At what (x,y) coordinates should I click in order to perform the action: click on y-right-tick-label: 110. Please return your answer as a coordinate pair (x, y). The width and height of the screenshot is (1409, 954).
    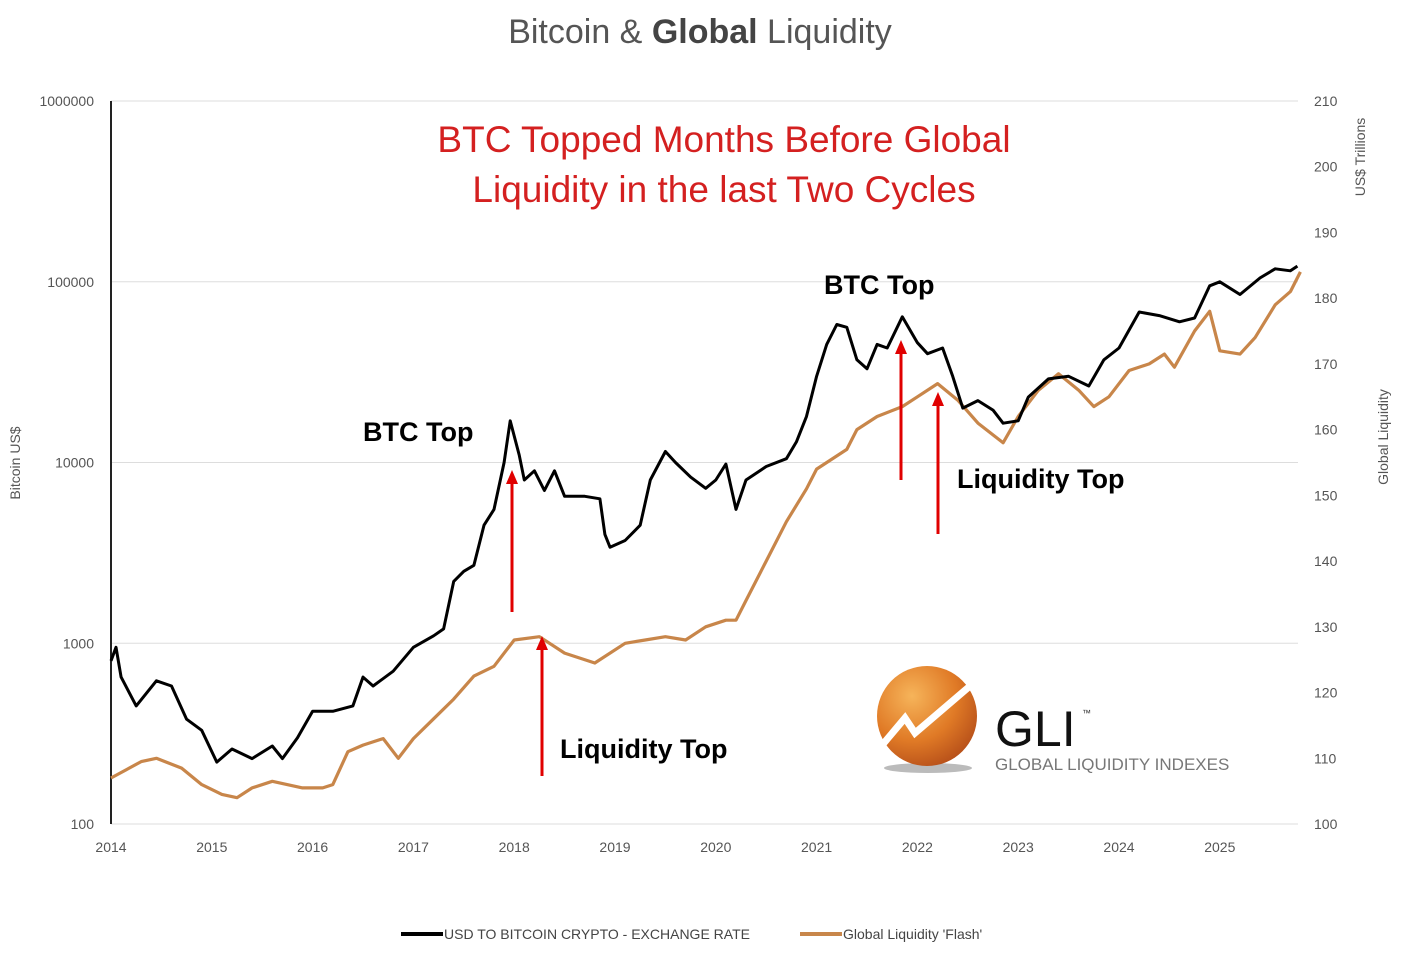
    Looking at the image, I should click on (1325, 758).